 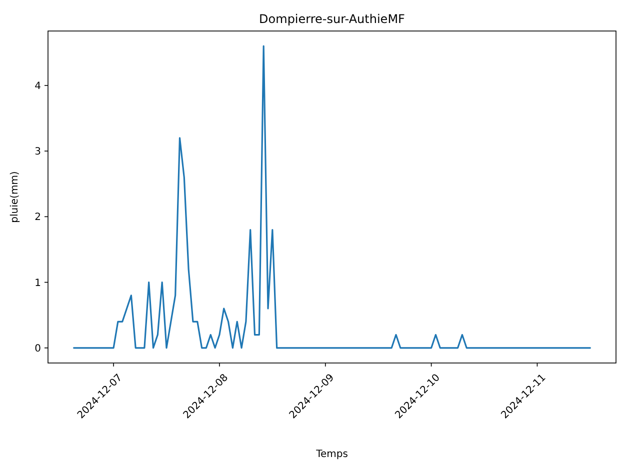 I want to click on y-axis-title: pluie(mm), so click(x=15, y=197).